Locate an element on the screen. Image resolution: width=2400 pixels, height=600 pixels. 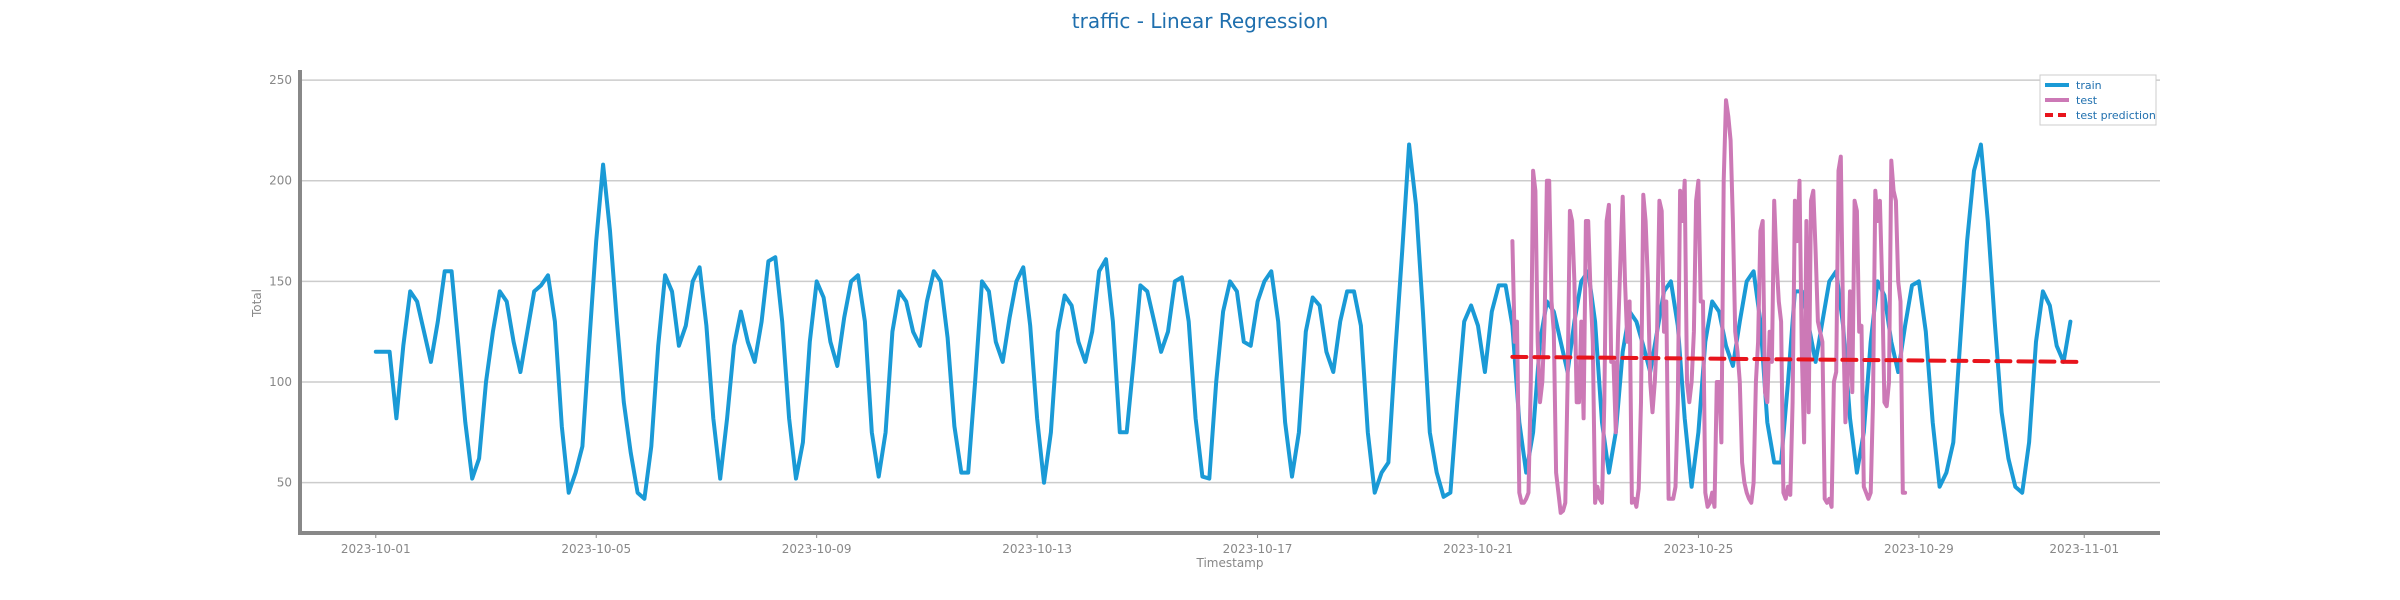
x-tick-label-2023-10-17: 2023-10-17 is located at coordinates (1258, 549).